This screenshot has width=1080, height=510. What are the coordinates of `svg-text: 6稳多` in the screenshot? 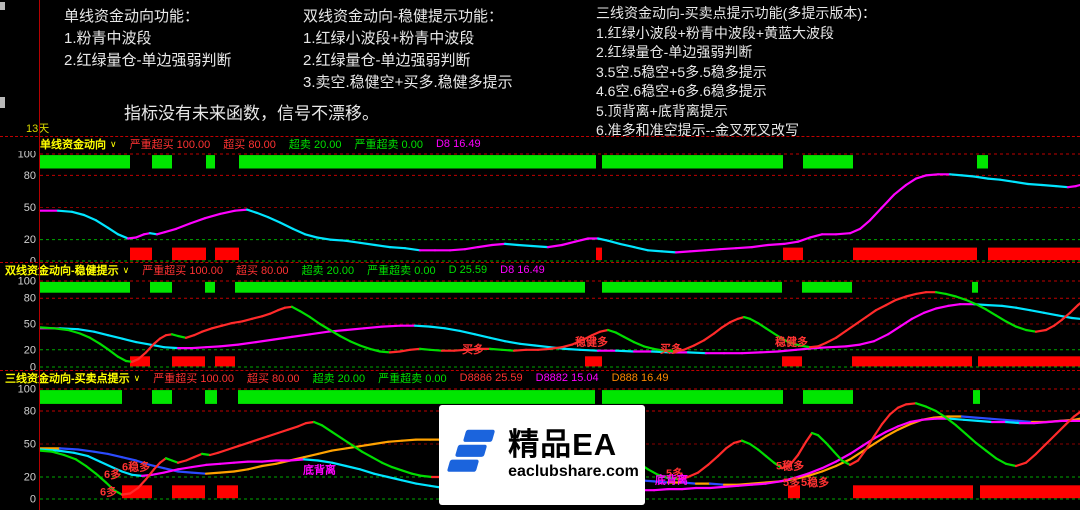 It's located at (136, 466).